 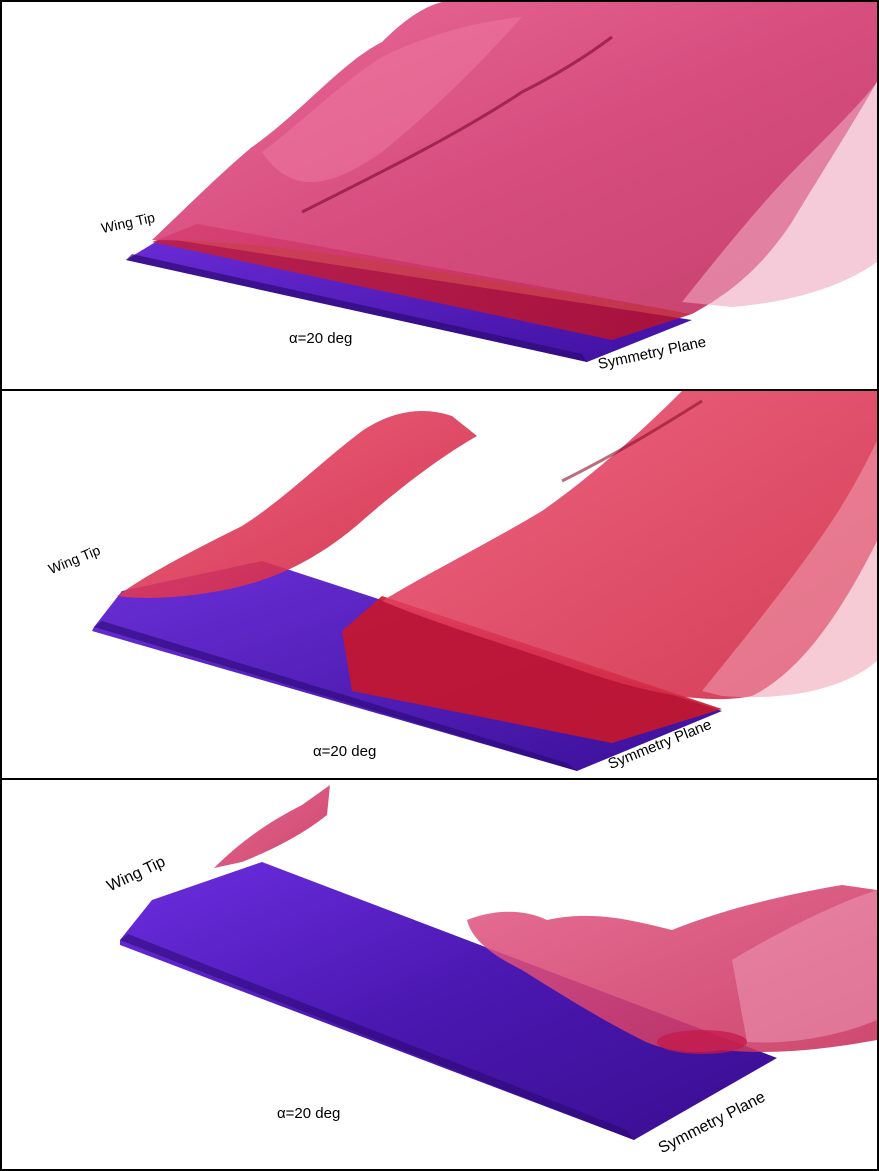 I want to click on wing-trailing-edge, so click(x=356, y=308).